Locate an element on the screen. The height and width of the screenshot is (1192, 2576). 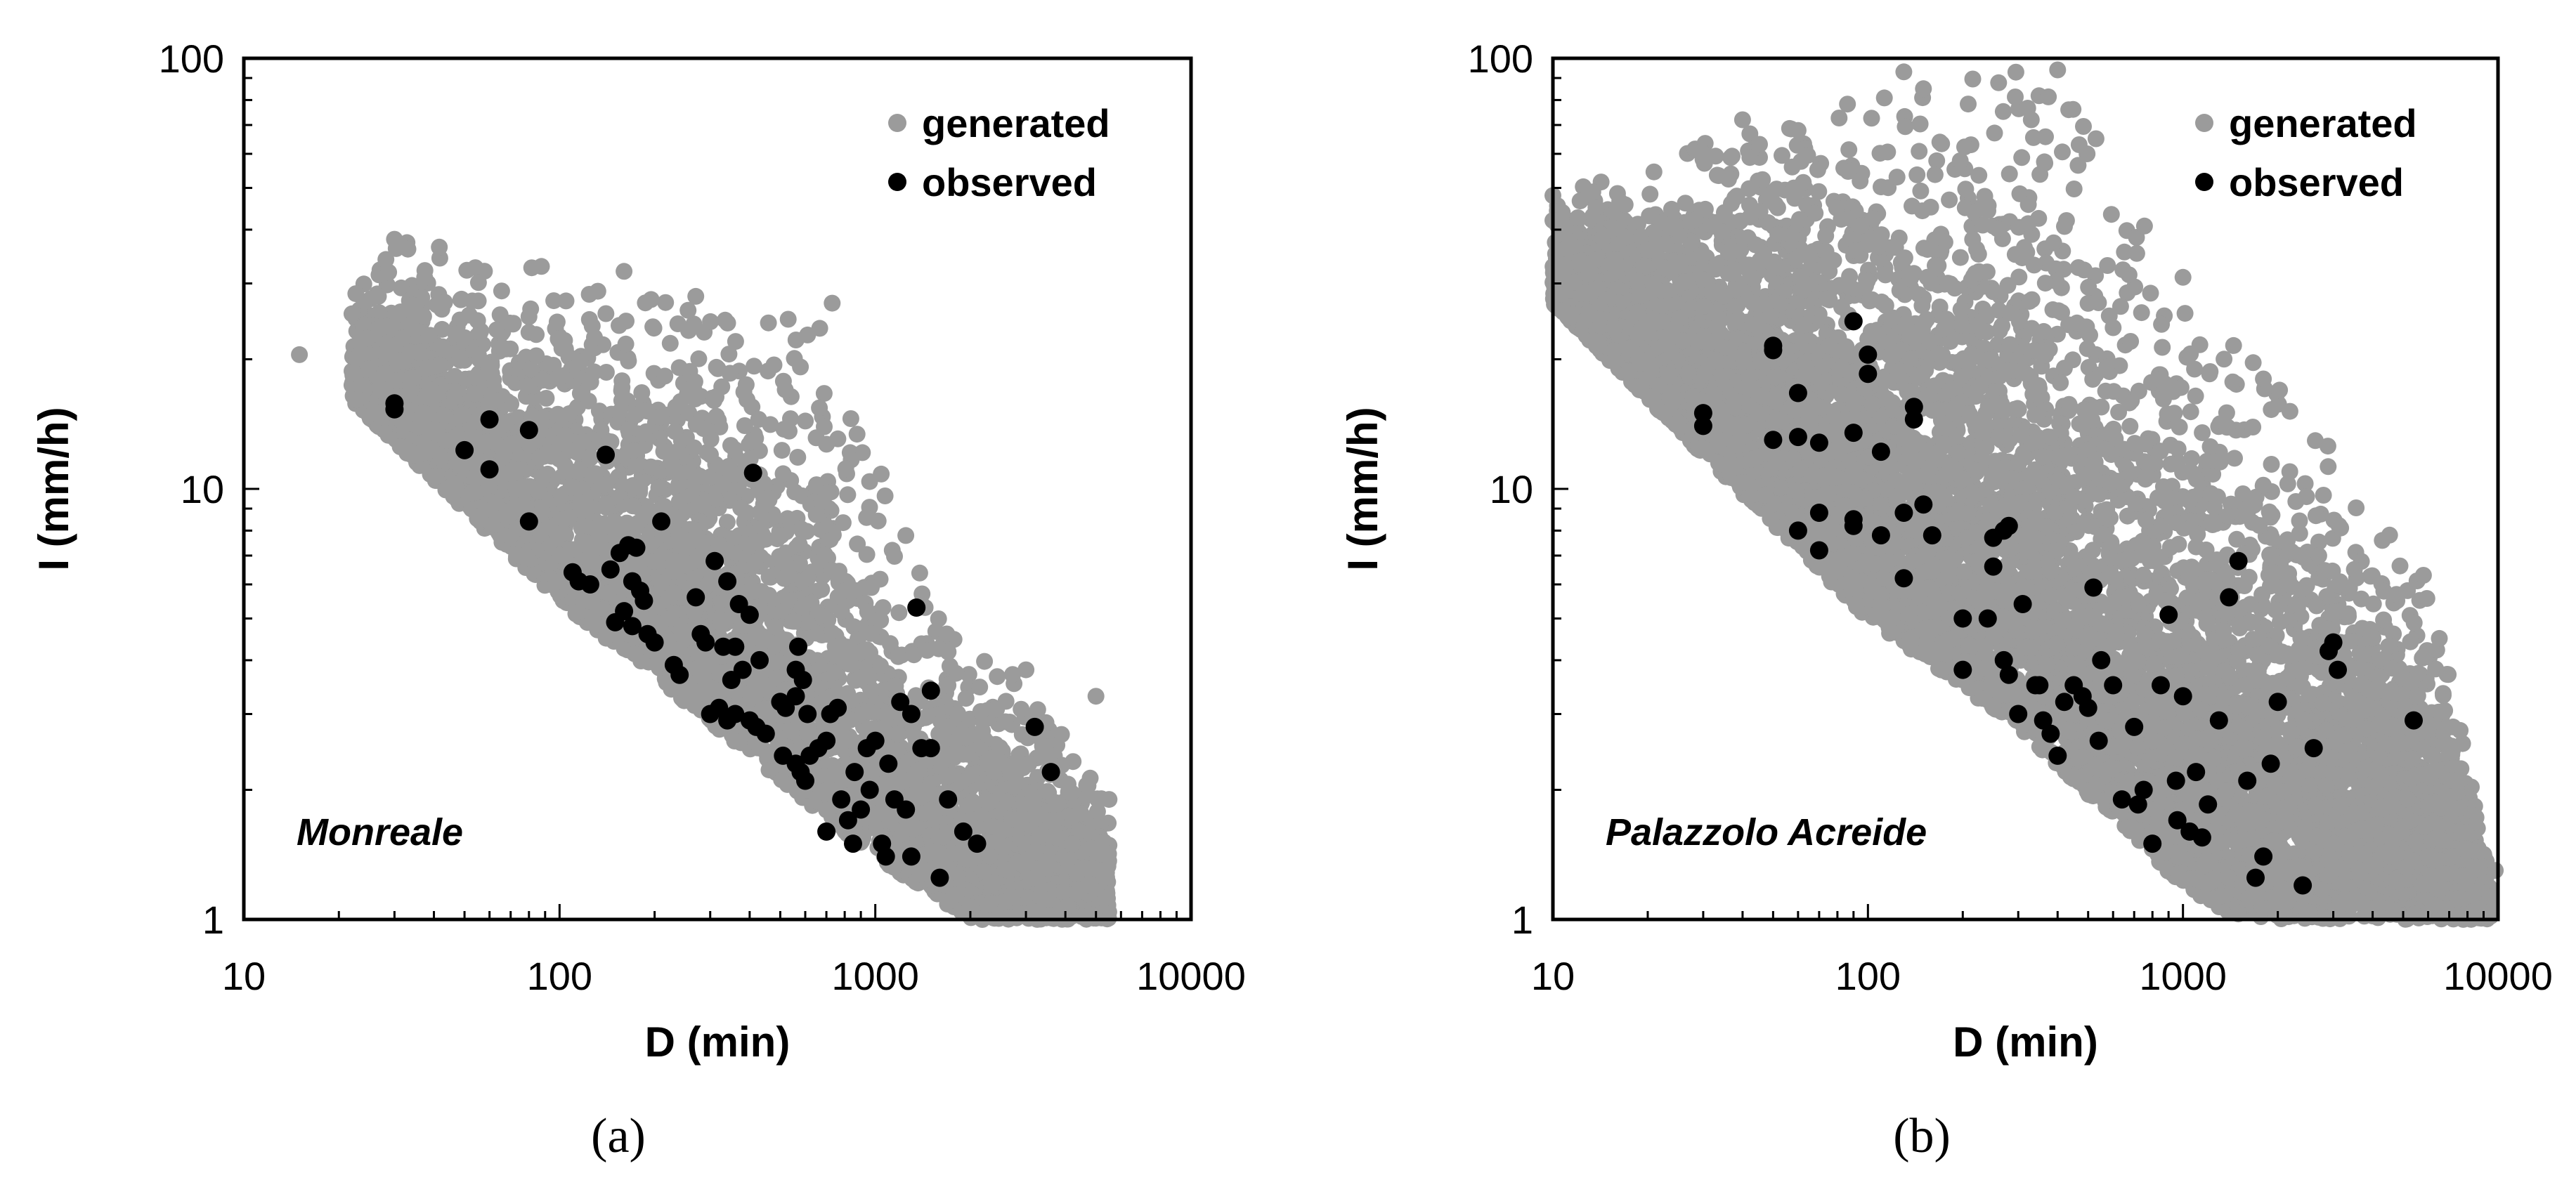
legend-observed-marker-a is located at coordinates (897, 182).